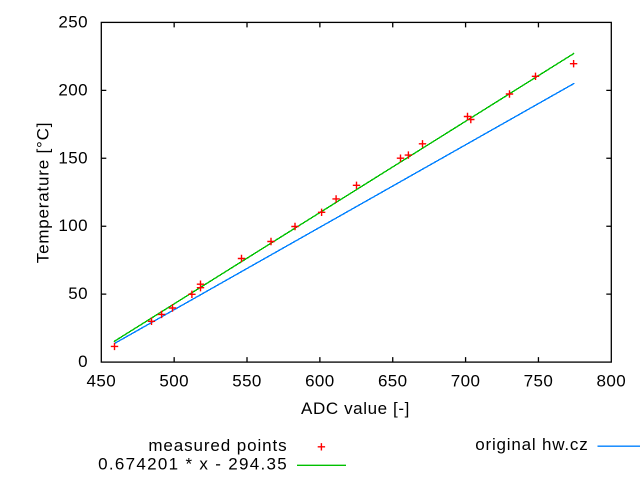 This screenshot has width=640, height=480. Describe the element at coordinates (193, 464) in the screenshot. I see `svg-text: 0.674201 * x - 294.35` at that location.